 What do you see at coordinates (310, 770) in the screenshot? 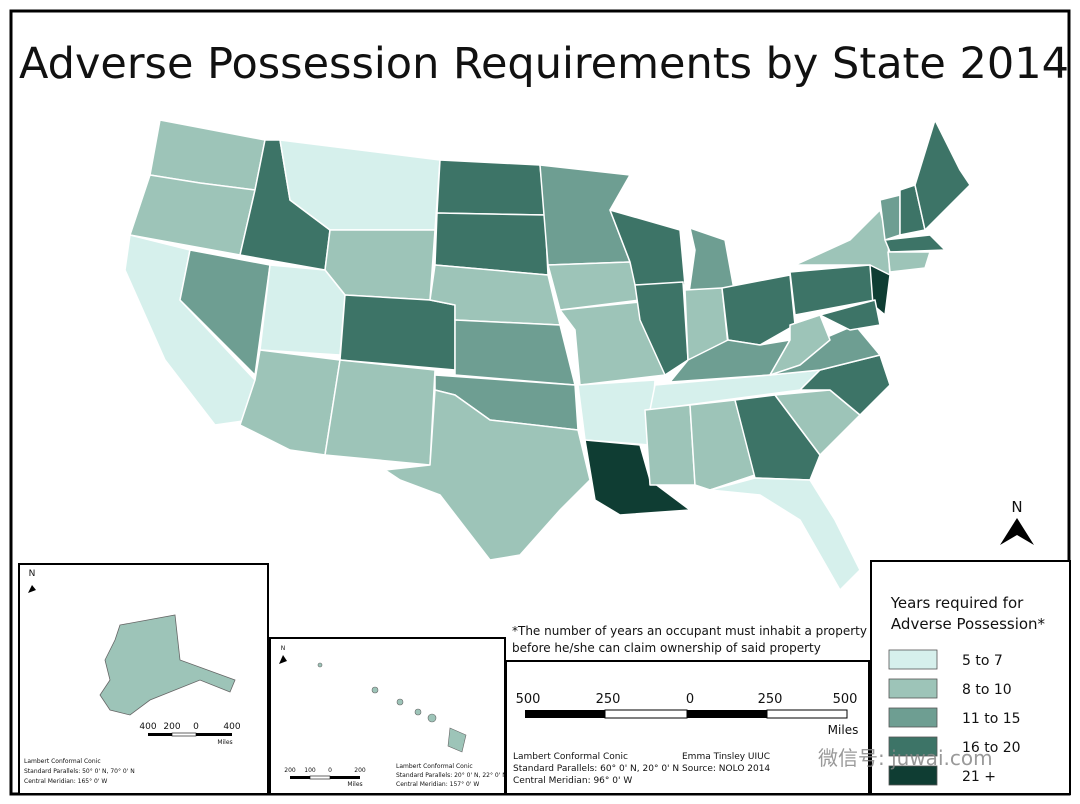
I see `scale-label: 100` at bounding box center [310, 770].